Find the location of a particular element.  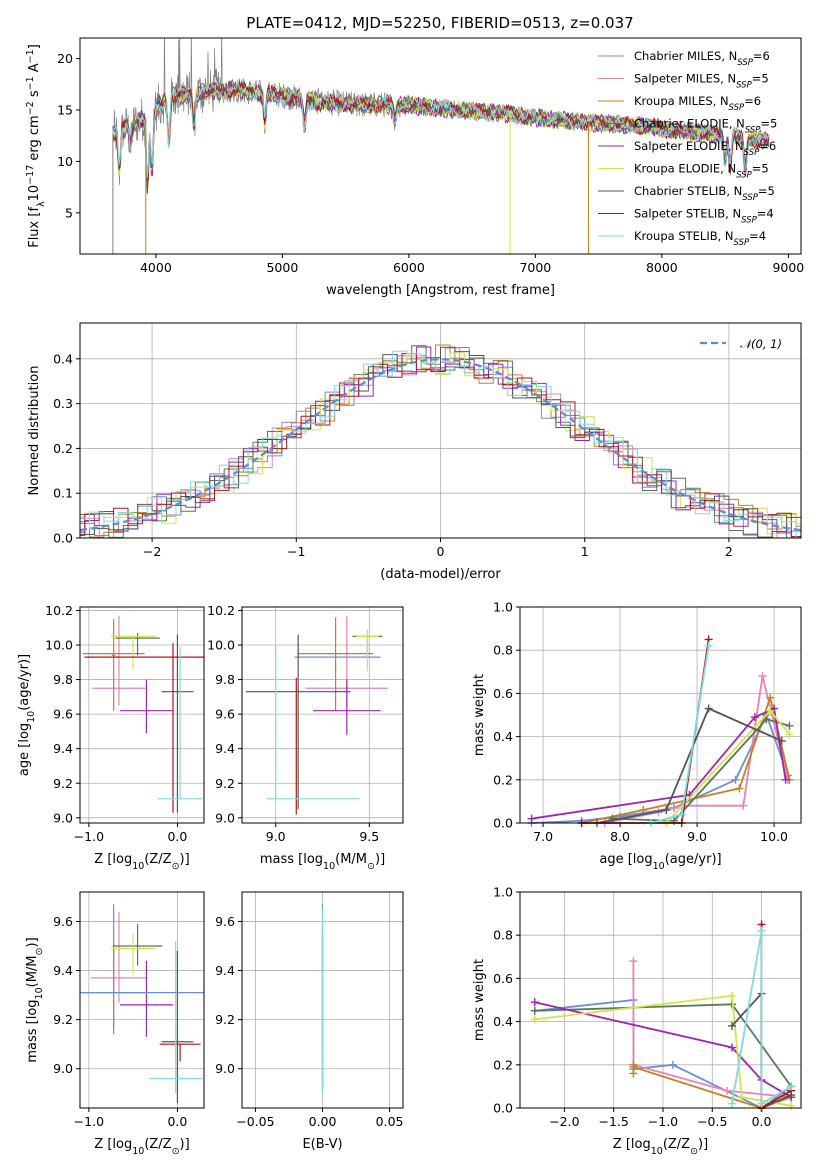

spectrum-lines is located at coordinates (441, 146).